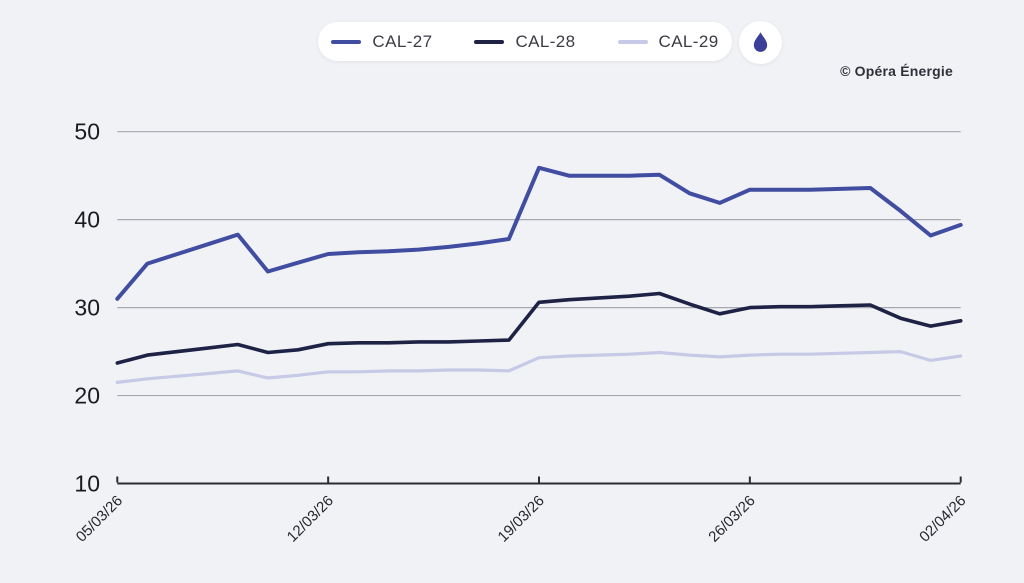 Image resolution: width=1024 pixels, height=583 pixels. I want to click on gas-commodity-badge, so click(760, 42).